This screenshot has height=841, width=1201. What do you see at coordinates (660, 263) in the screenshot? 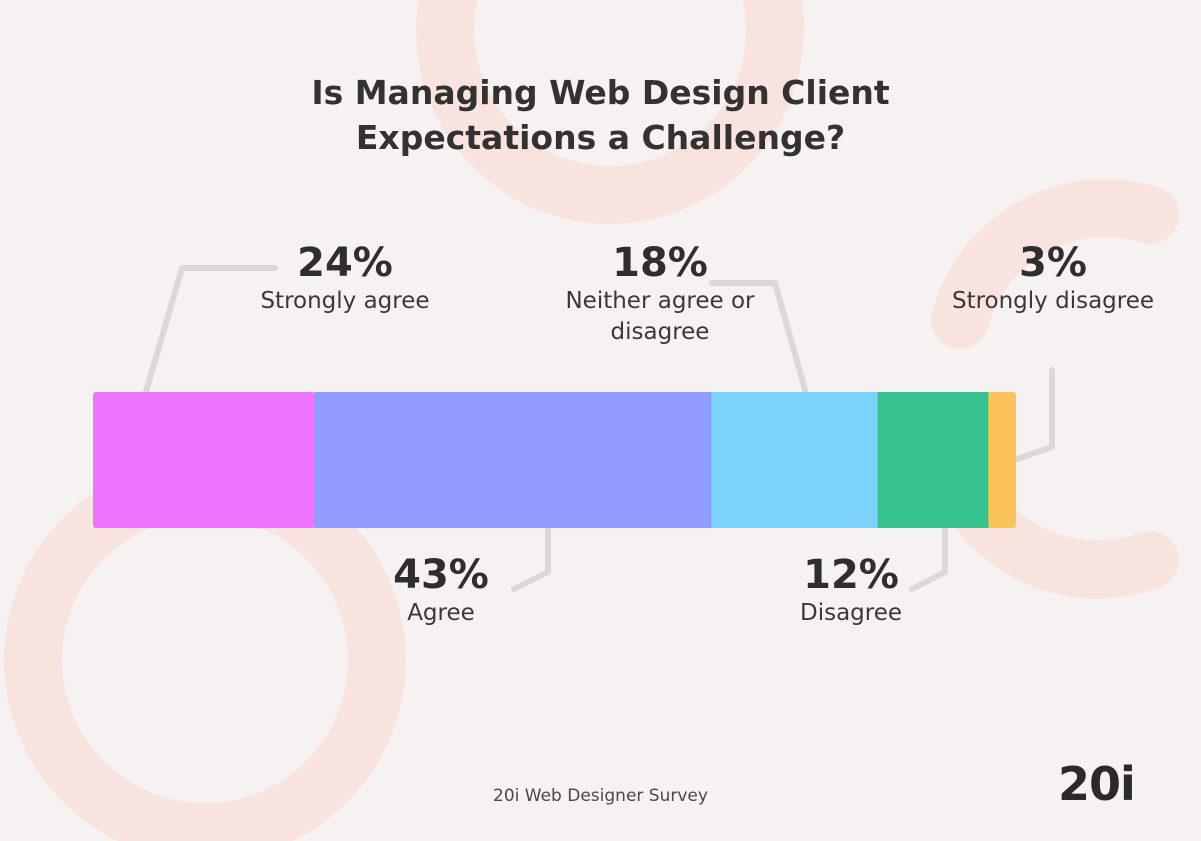
I see `value-label: 18%` at bounding box center [660, 263].